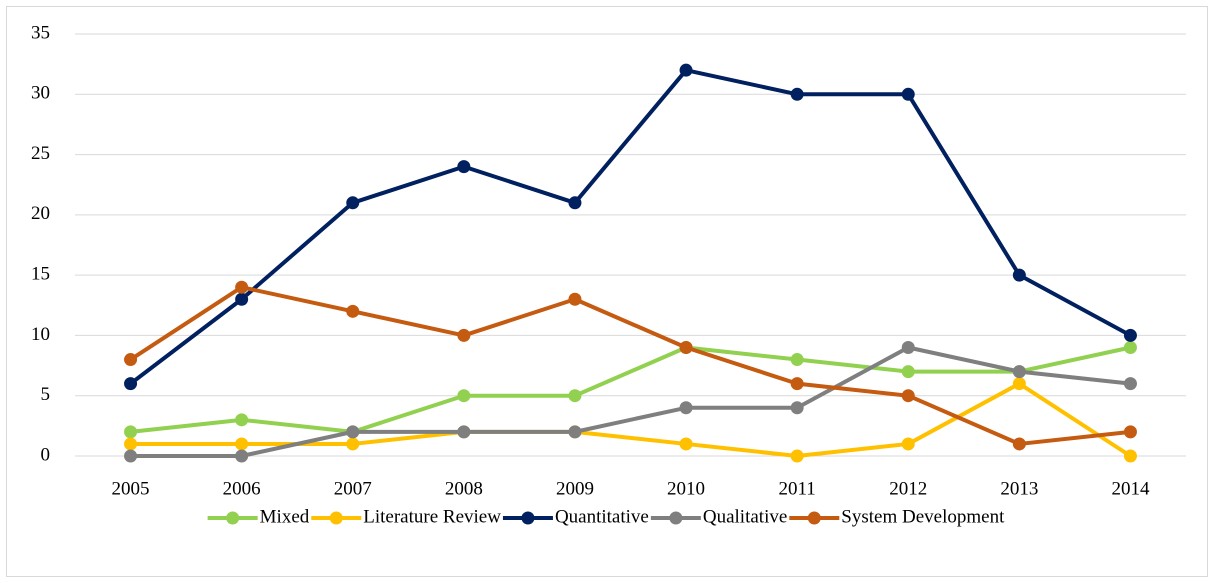  Describe the element at coordinates (575, 488) in the screenshot. I see `x-tick-label: 2009` at that location.